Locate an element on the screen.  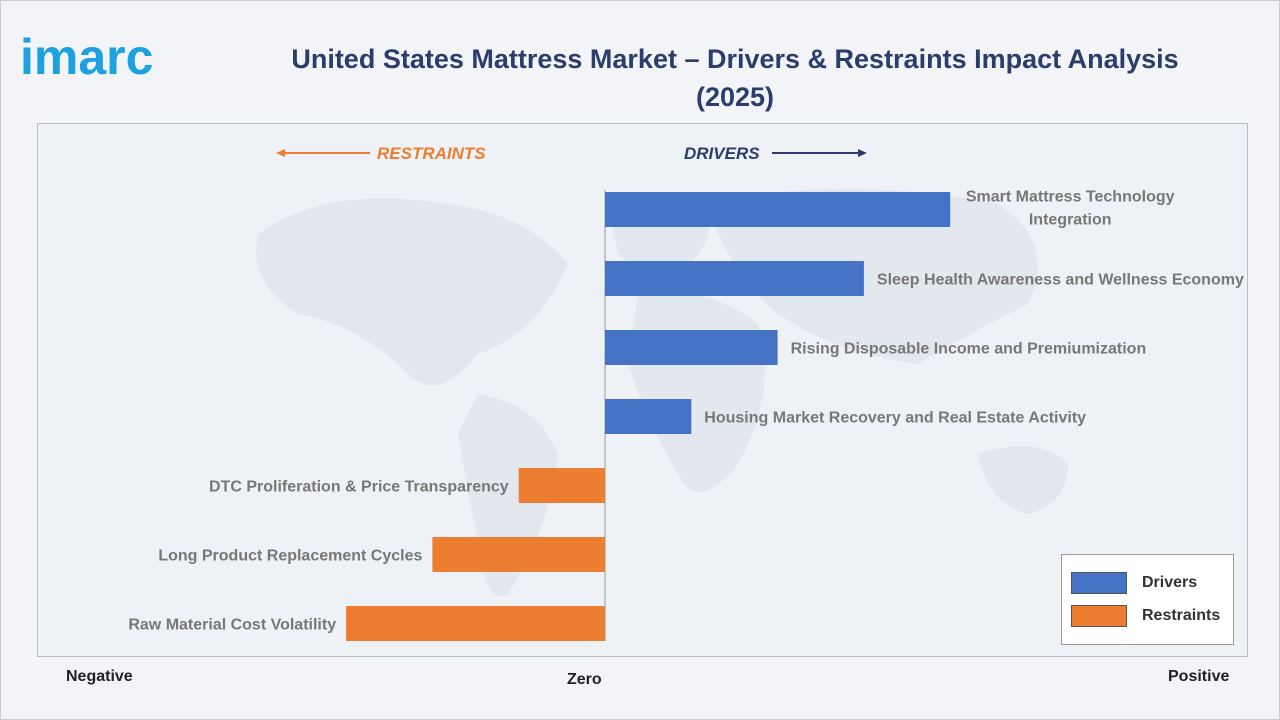
legend-swatch-restraints is located at coordinates (1099, 616).